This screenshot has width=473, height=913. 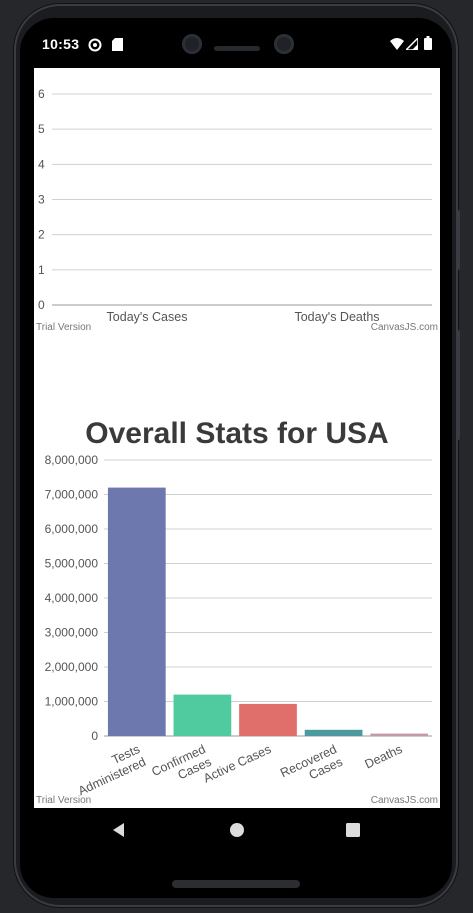 What do you see at coordinates (72, 633) in the screenshot?
I see `y-tick-label: 3,000,000` at bounding box center [72, 633].